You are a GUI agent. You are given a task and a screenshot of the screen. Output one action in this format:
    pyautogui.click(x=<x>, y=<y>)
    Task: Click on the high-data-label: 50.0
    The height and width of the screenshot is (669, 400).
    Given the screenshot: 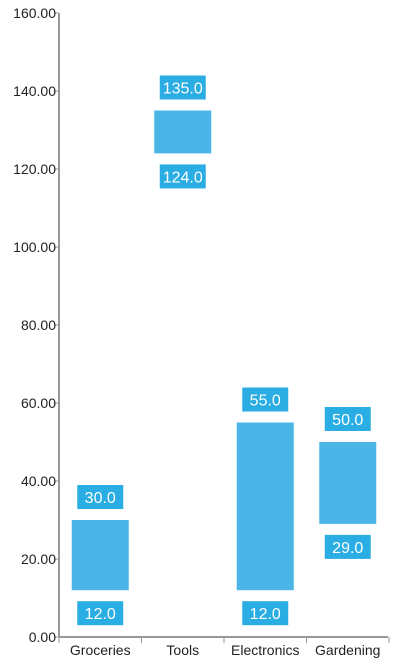 What is the action you would take?
    pyautogui.click(x=347, y=420)
    